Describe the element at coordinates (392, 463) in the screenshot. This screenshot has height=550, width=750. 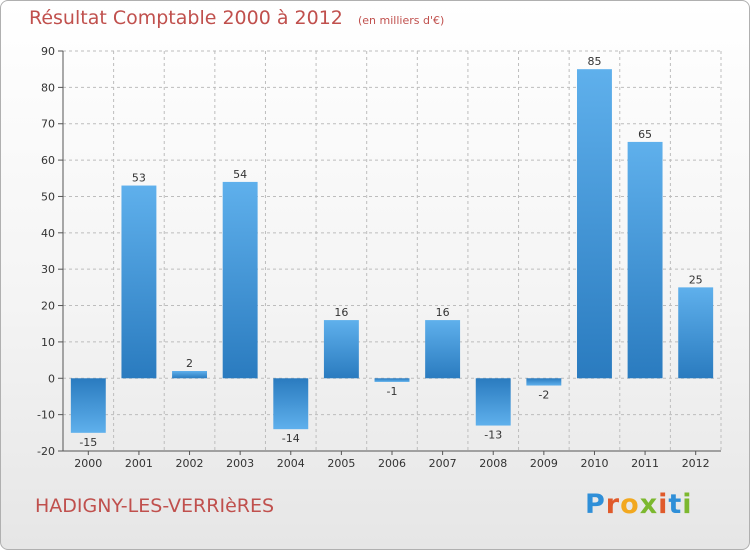
I see `x-tick-label-2006: 2006` at that location.